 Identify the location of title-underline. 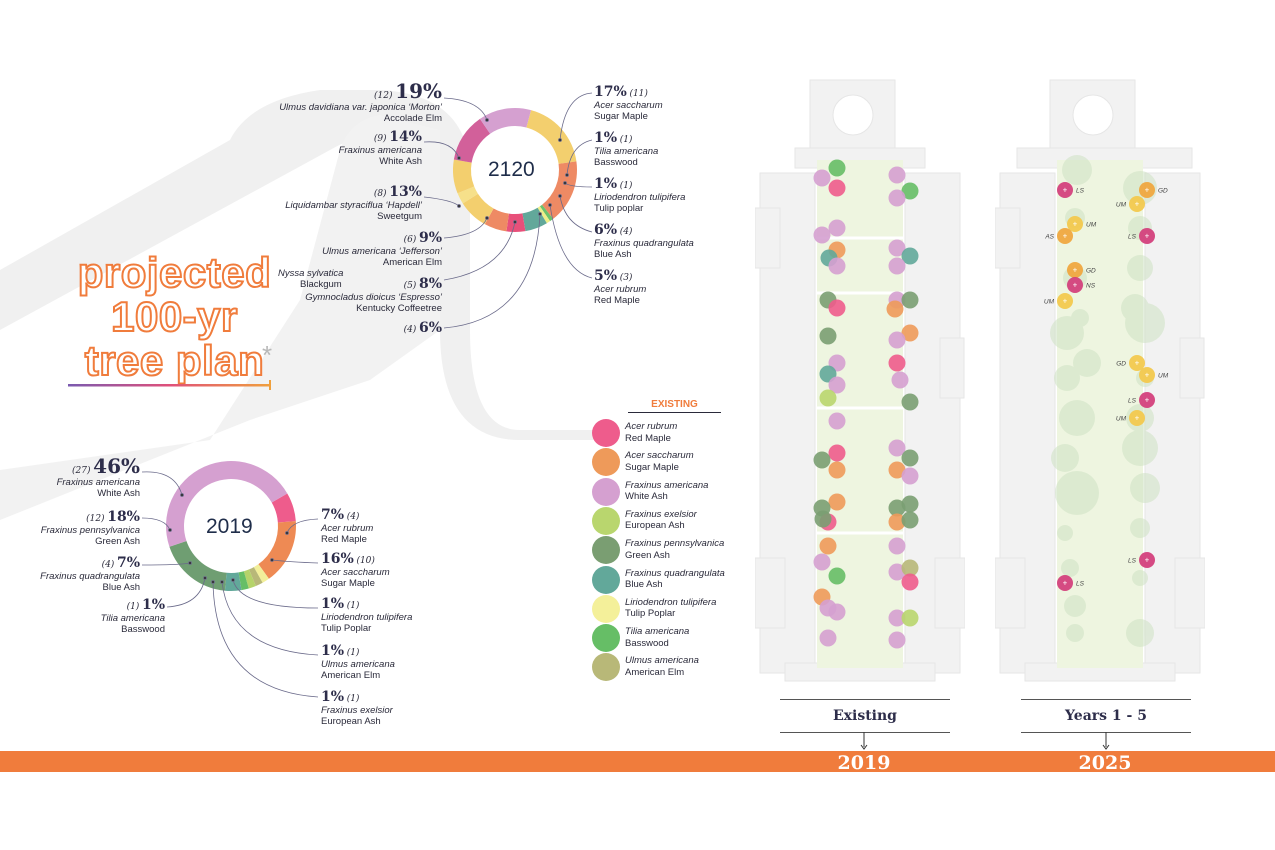
(169, 385).